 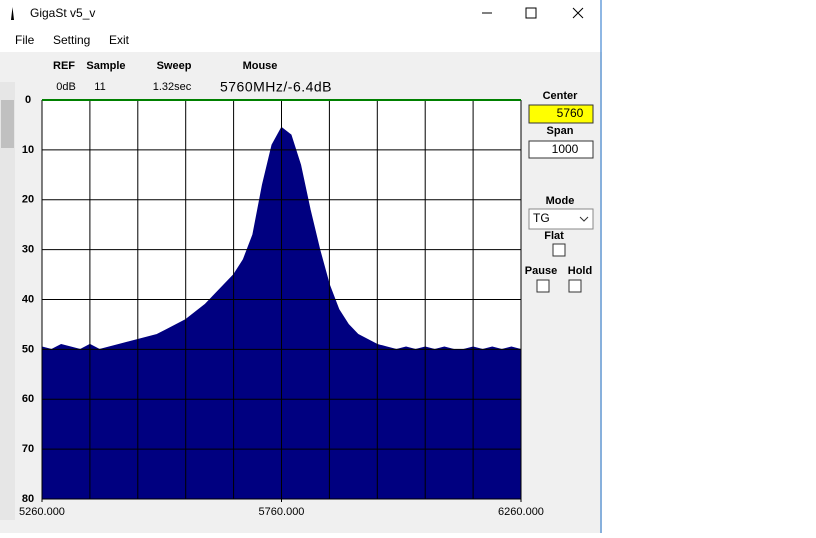 I want to click on flat-checkbox, so click(x=559, y=250).